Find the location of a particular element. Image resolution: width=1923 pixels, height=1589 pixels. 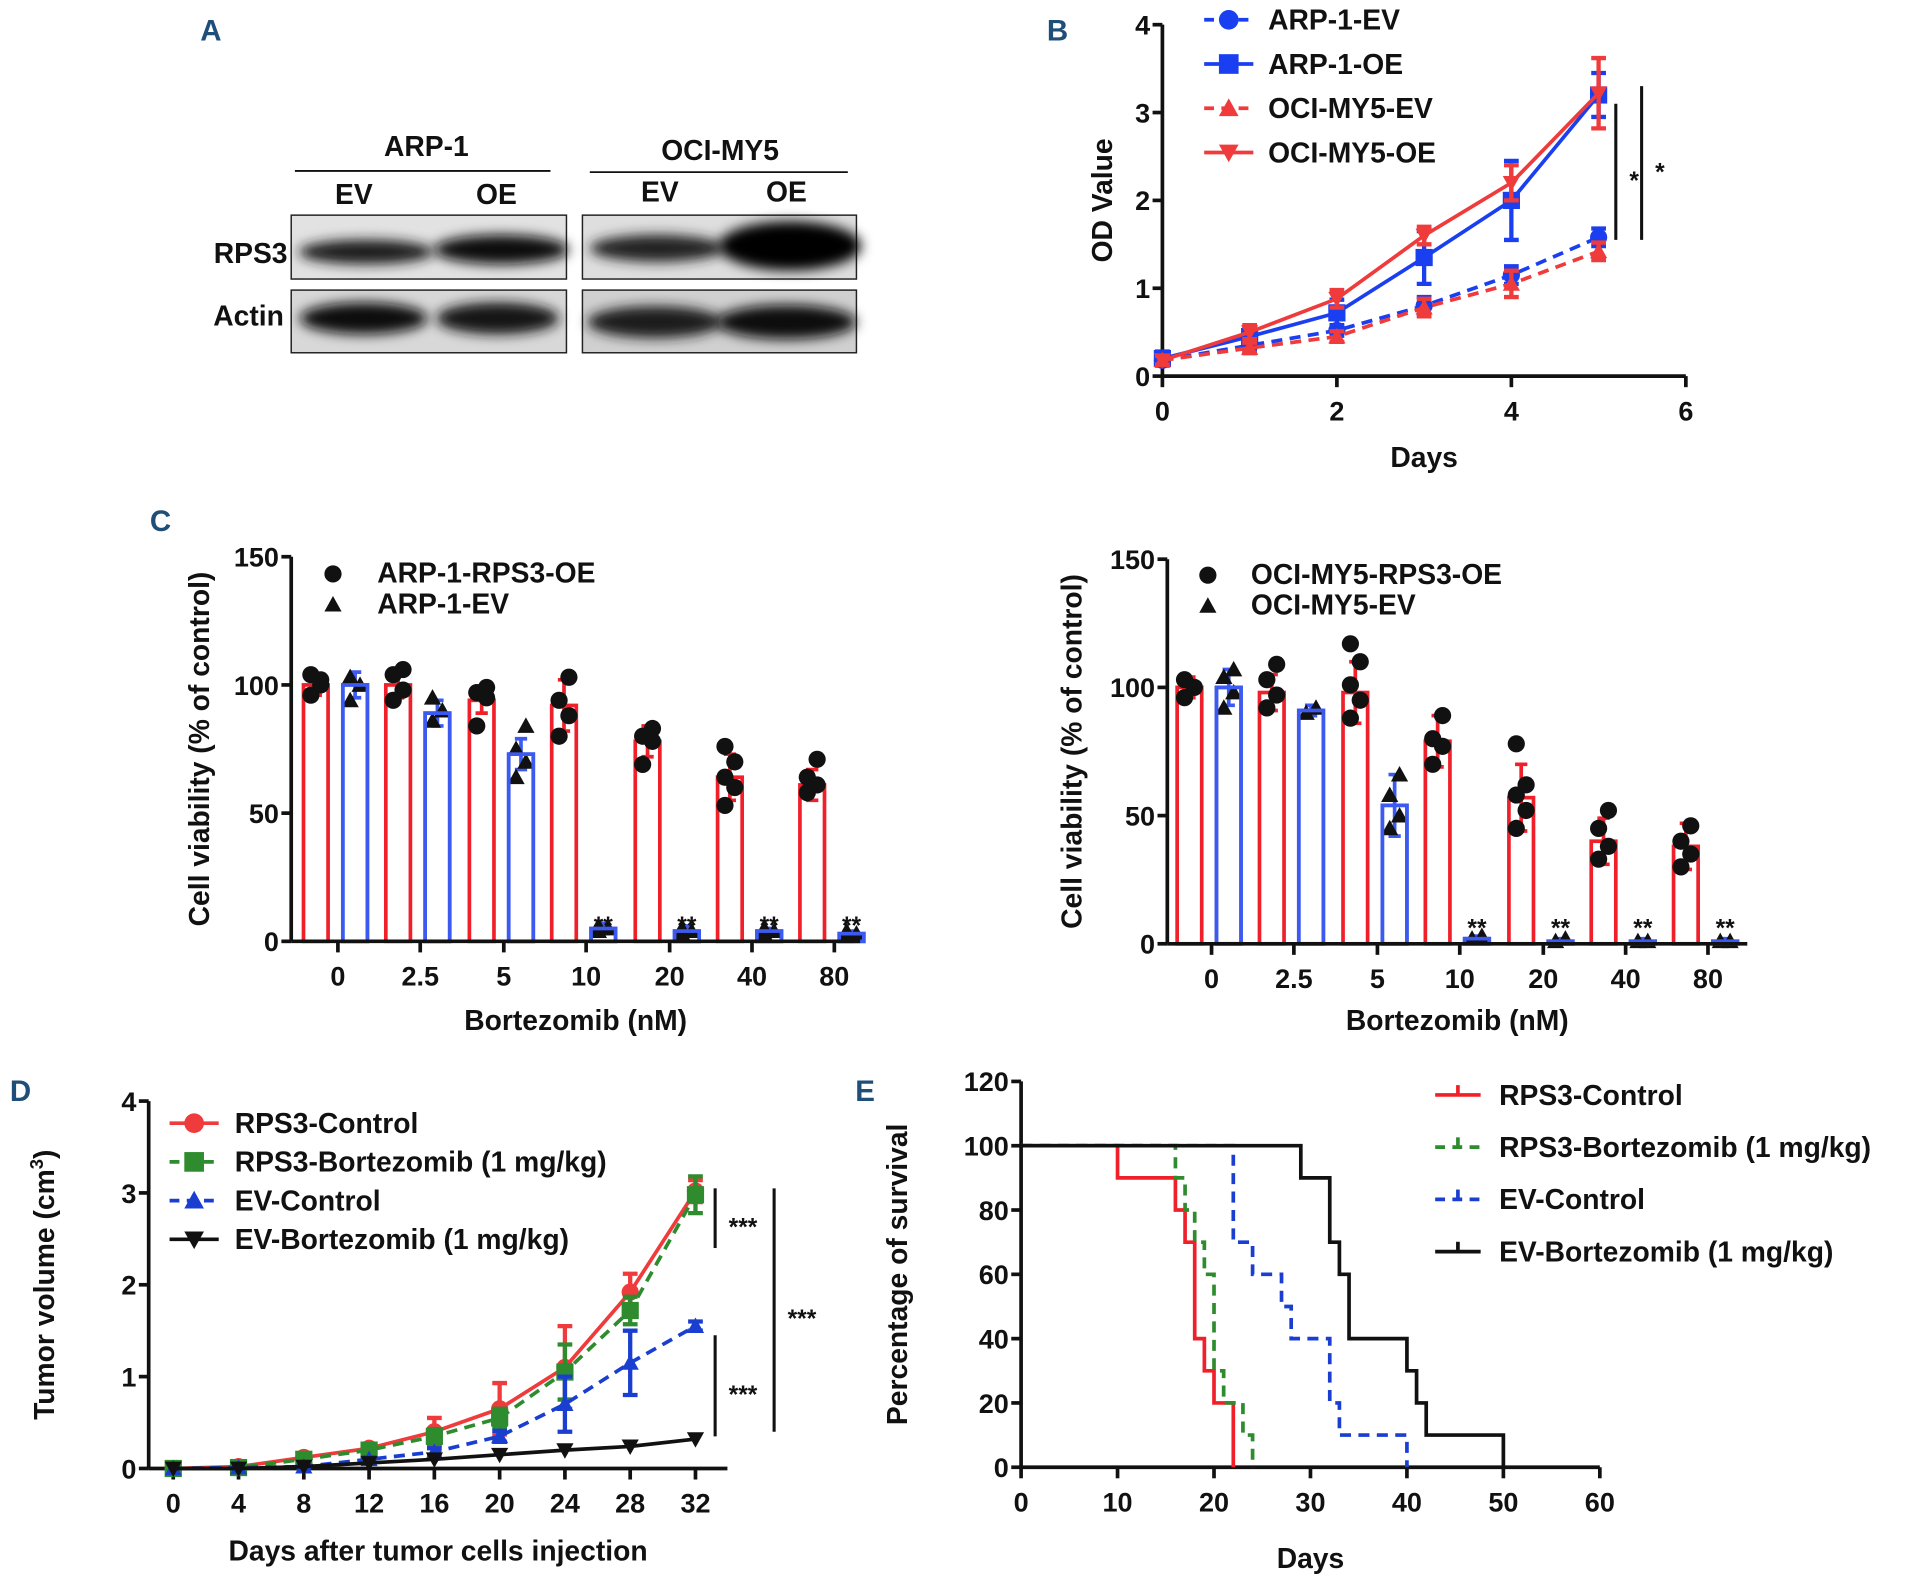

cell-line-label: OCI-MY5 is located at coordinates (720, 150).